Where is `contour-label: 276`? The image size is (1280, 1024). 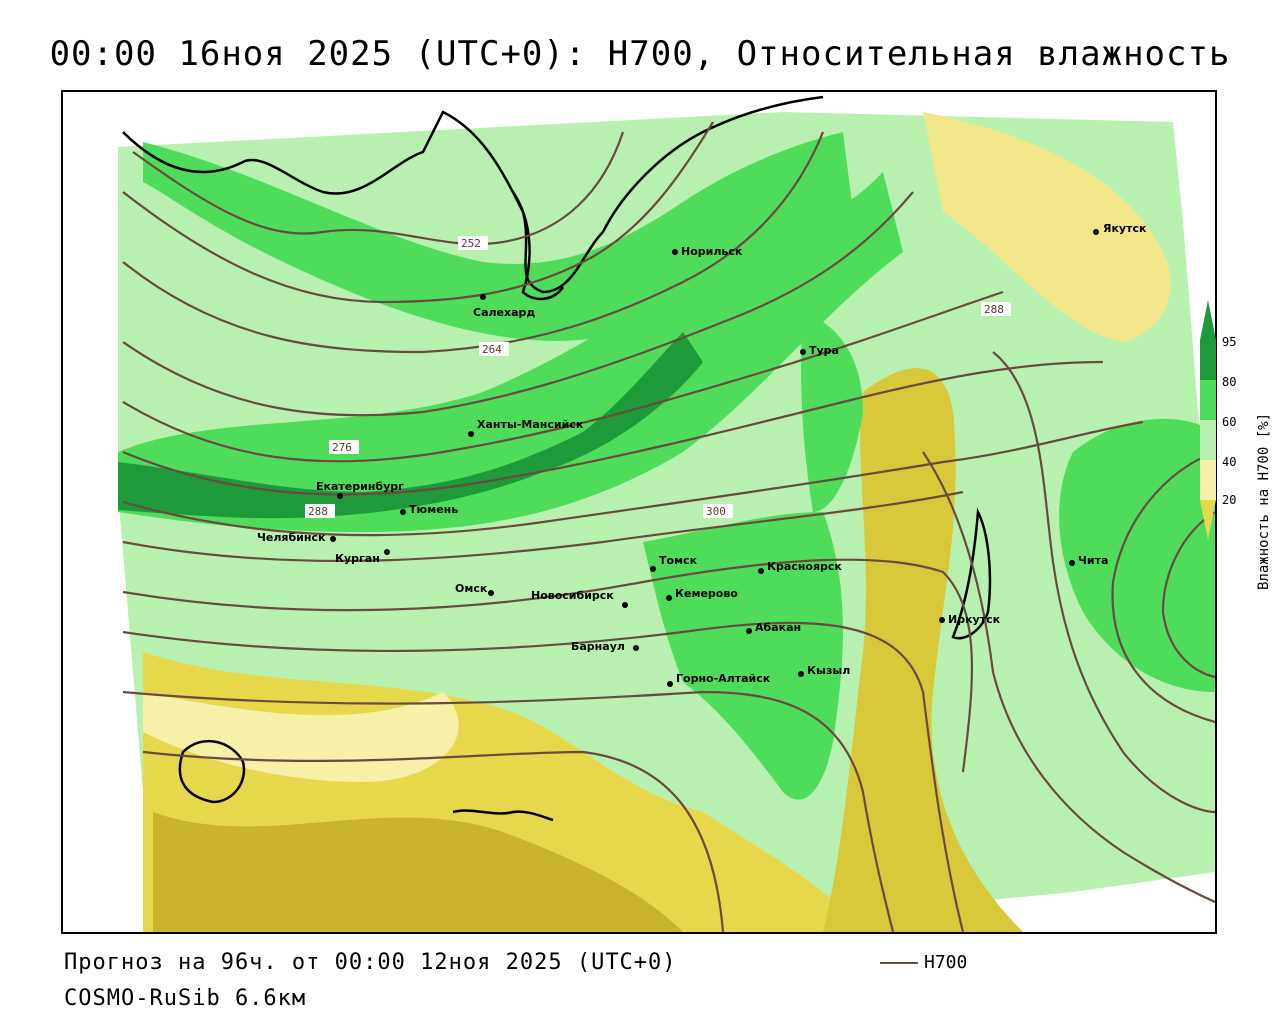 contour-label: 276 is located at coordinates (342, 447).